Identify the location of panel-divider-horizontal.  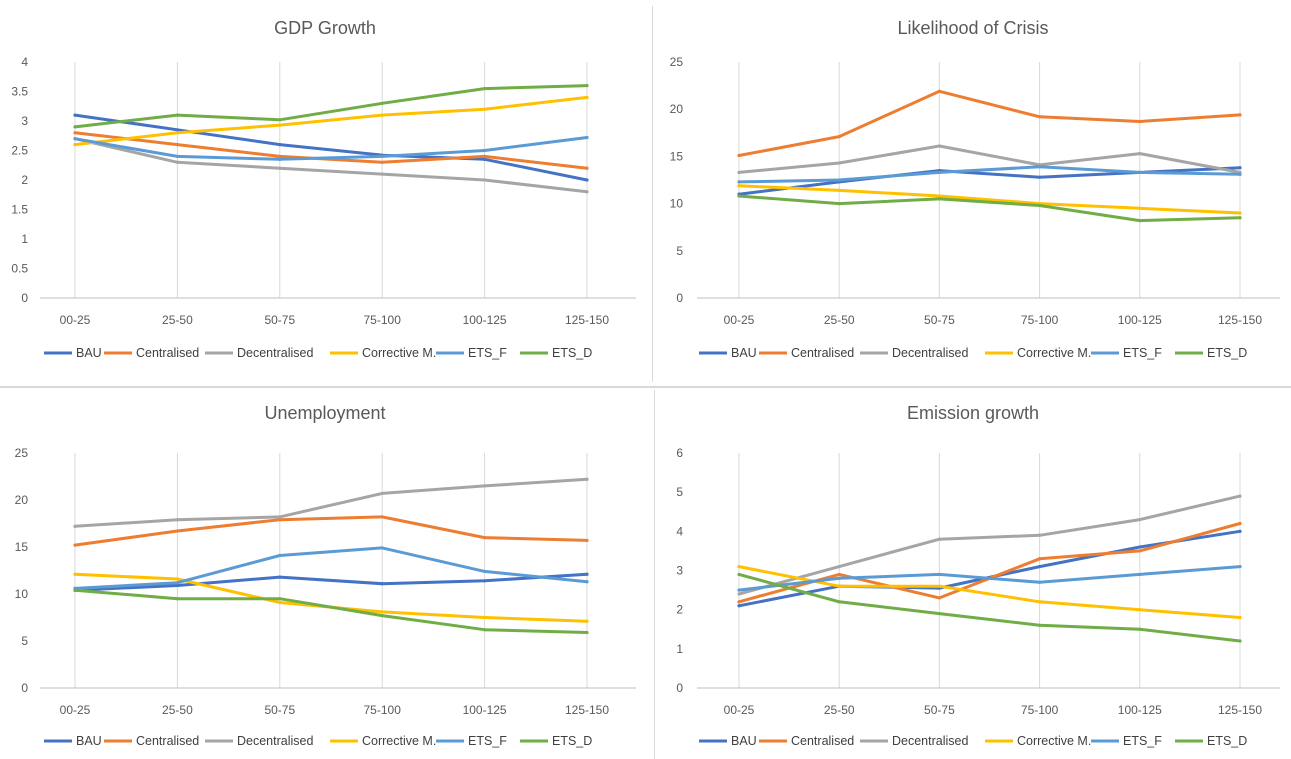
(645, 387).